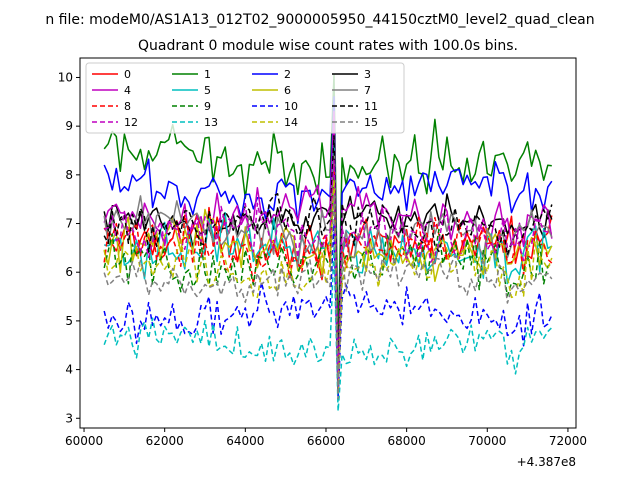  Describe the element at coordinates (291, 106) in the screenshot. I see `legend-label-10: 10` at that location.